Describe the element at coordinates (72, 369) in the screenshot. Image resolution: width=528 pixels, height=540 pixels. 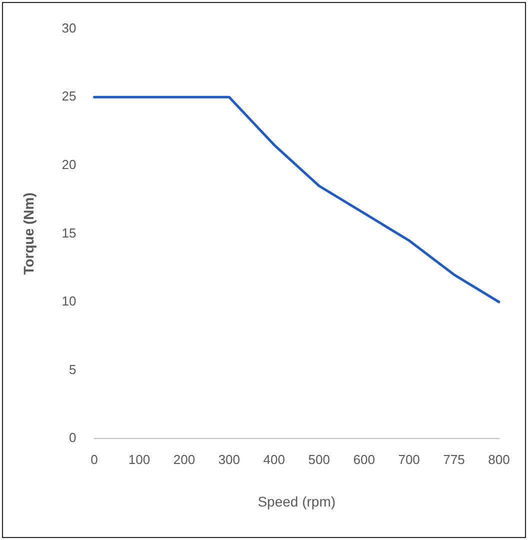
I see `y-tick-label: 5` at that location.